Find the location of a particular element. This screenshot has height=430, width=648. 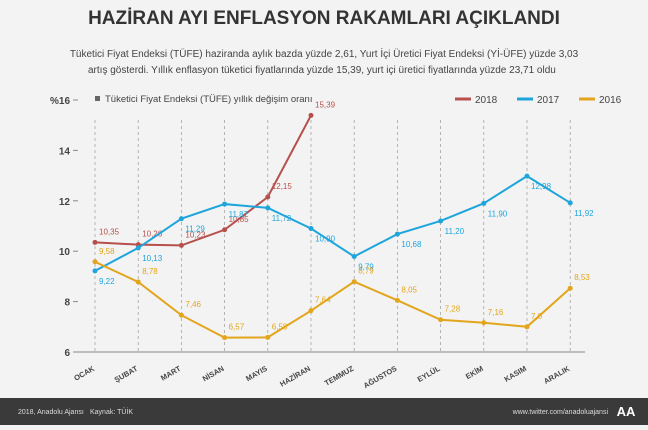

y-tick-label: 10 is located at coordinates (65, 252).